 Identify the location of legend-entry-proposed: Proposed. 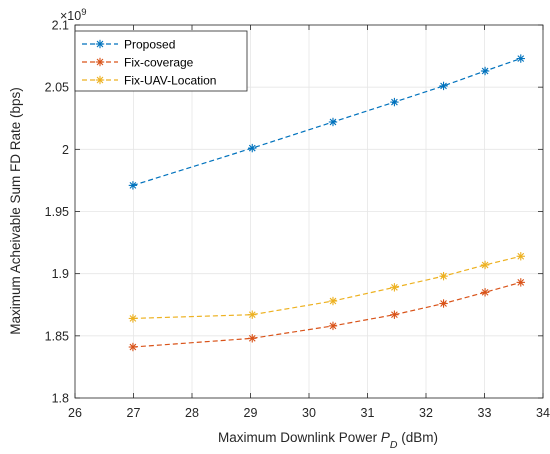
(128, 45).